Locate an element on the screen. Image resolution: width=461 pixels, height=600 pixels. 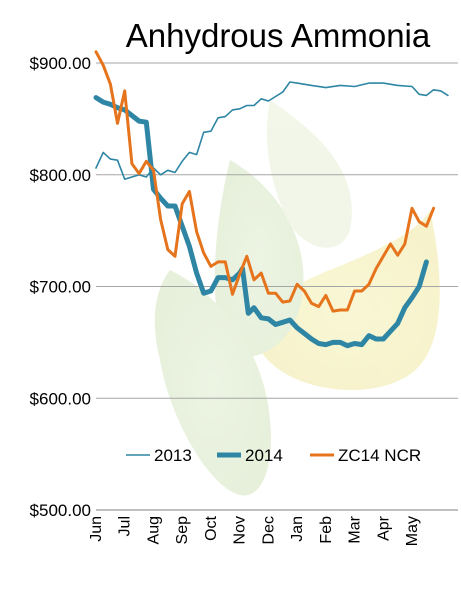
legend: 2013 2014 ZC14 NCR is located at coordinates (273, 455).